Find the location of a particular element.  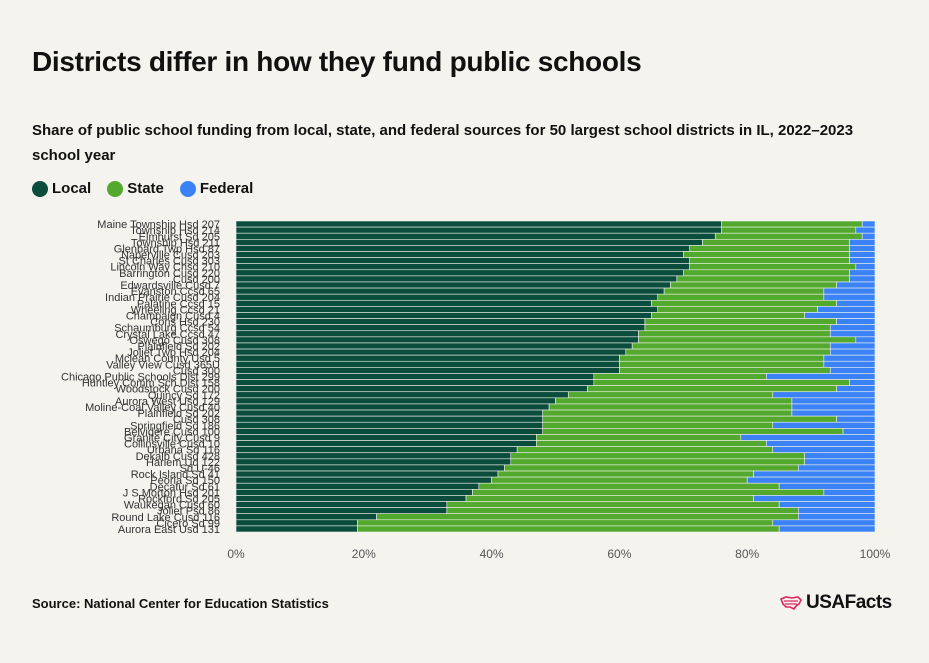

category-label: Harlem Ud 122 is located at coordinates (183, 463).